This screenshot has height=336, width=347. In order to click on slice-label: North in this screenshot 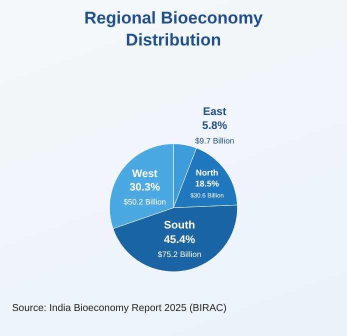, I will do `click(207, 172)`.